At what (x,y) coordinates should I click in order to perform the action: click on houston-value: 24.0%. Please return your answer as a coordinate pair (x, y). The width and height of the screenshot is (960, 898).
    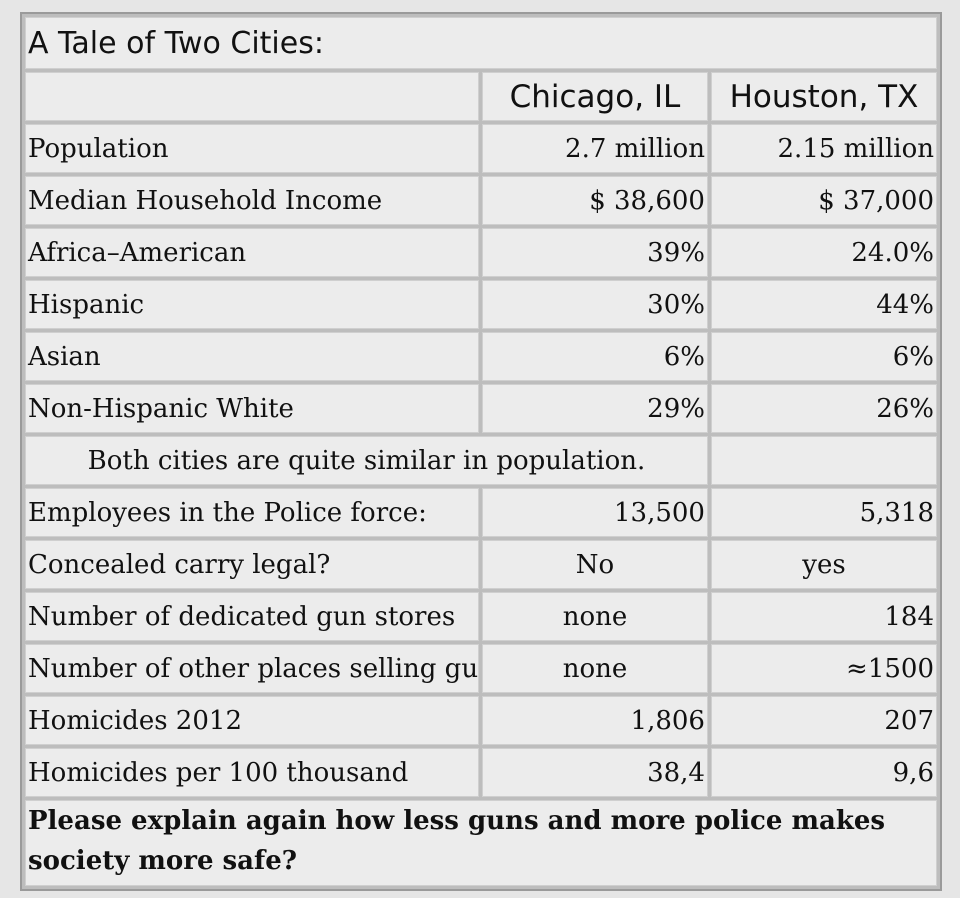
    Looking at the image, I should click on (823, 252).